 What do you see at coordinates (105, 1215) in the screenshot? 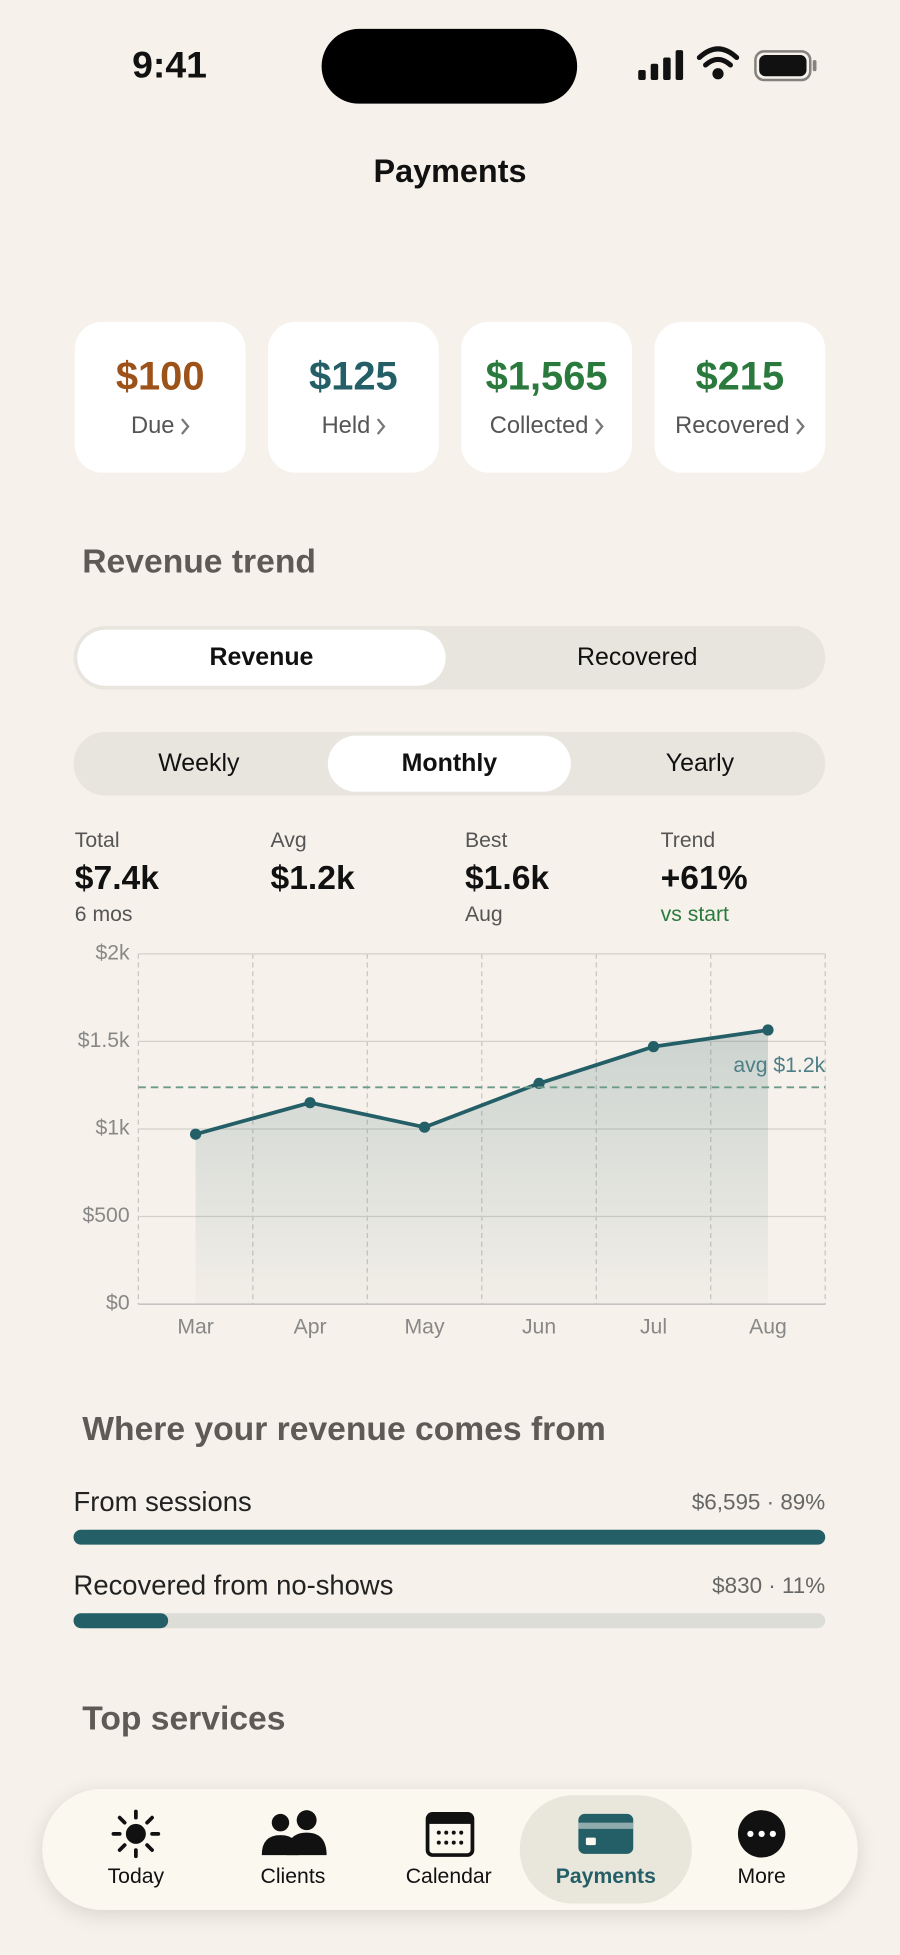
I see `y-tick-label: $500` at bounding box center [105, 1215].